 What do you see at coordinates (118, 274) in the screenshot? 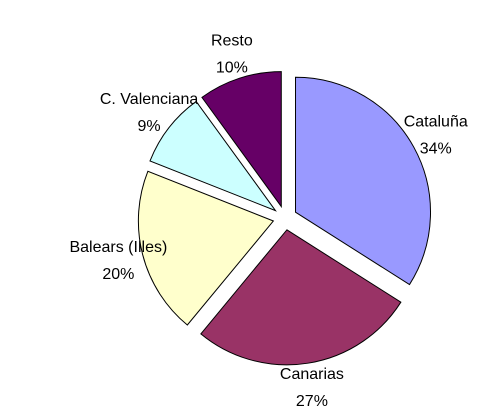
I see `slice-value-label: 20%` at bounding box center [118, 274].